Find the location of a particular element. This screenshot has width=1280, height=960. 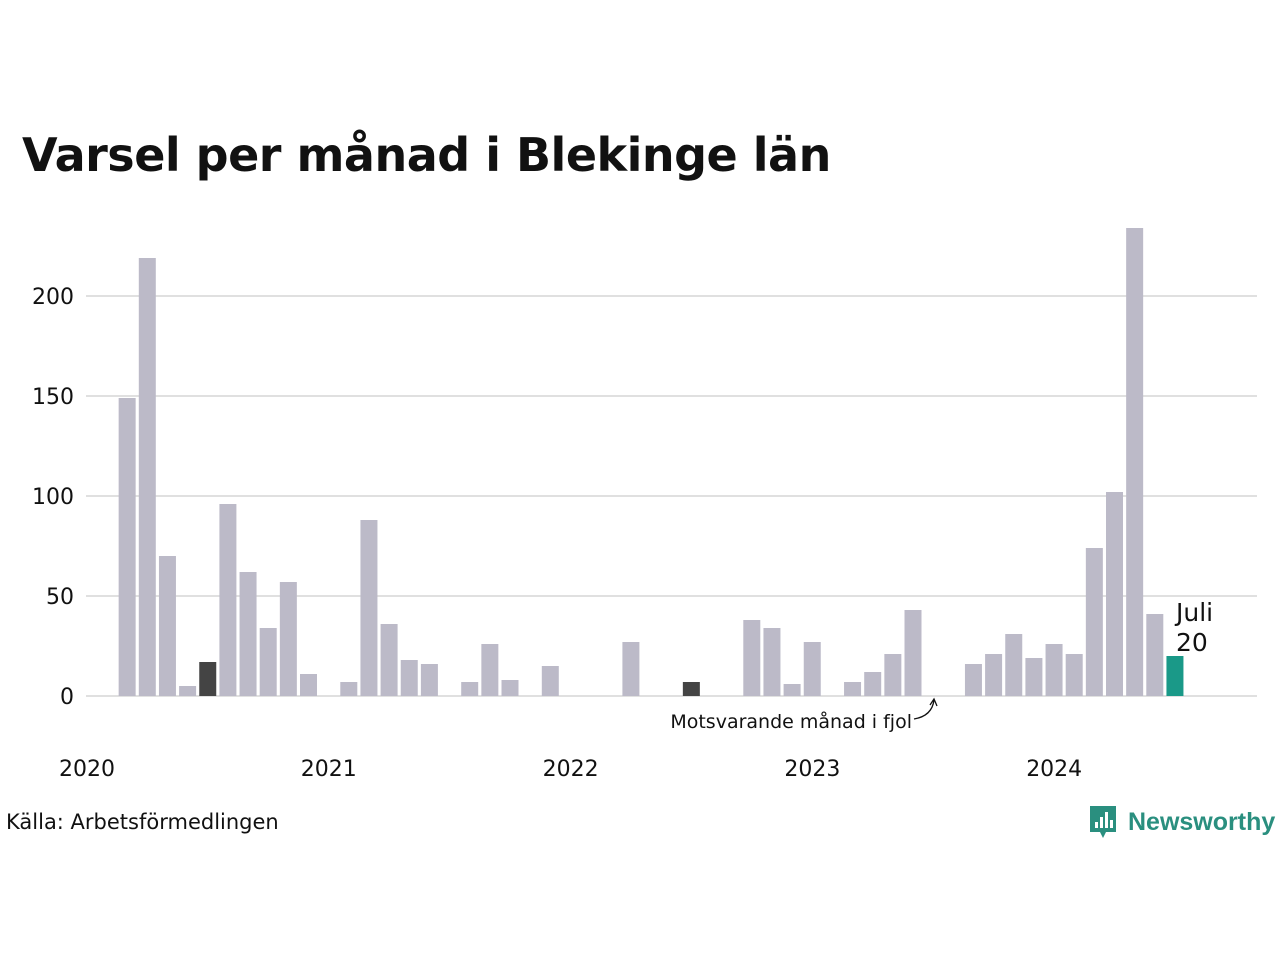

y-tick-label: 150 is located at coordinates (53, 397).